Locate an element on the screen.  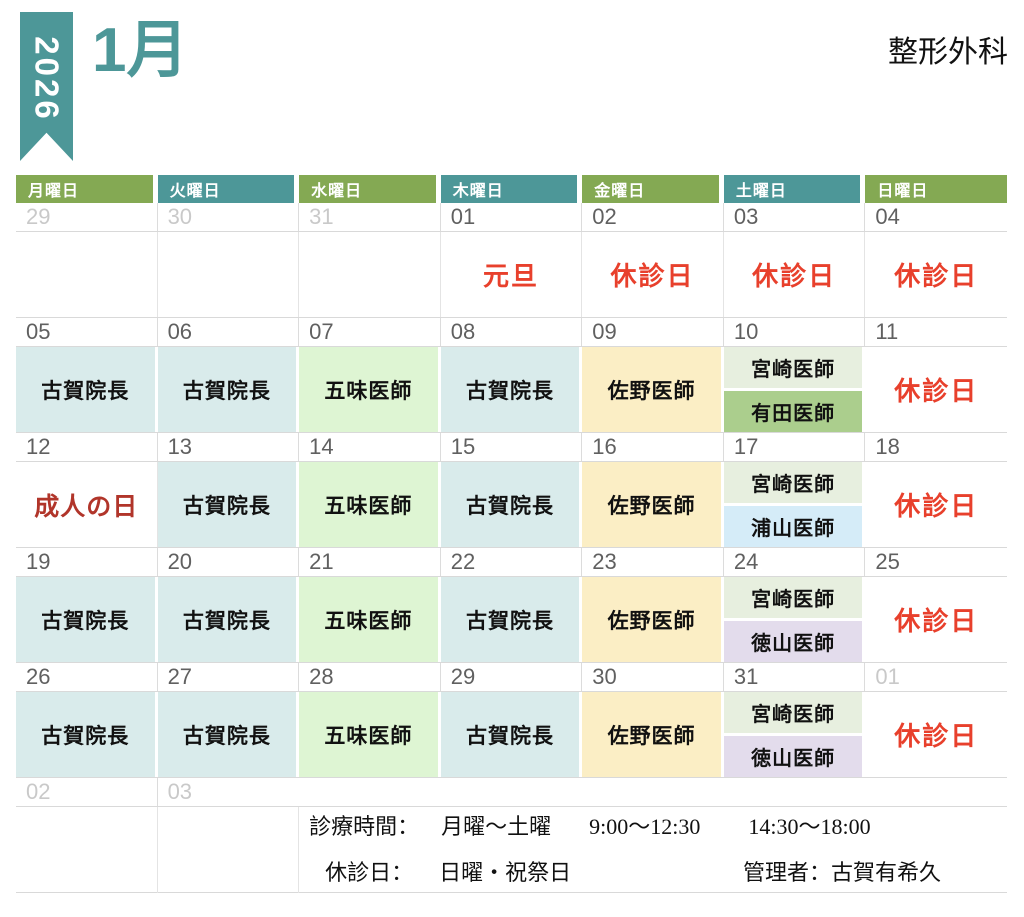
day-header-label: 土曜日 is located at coordinates (761, 191).